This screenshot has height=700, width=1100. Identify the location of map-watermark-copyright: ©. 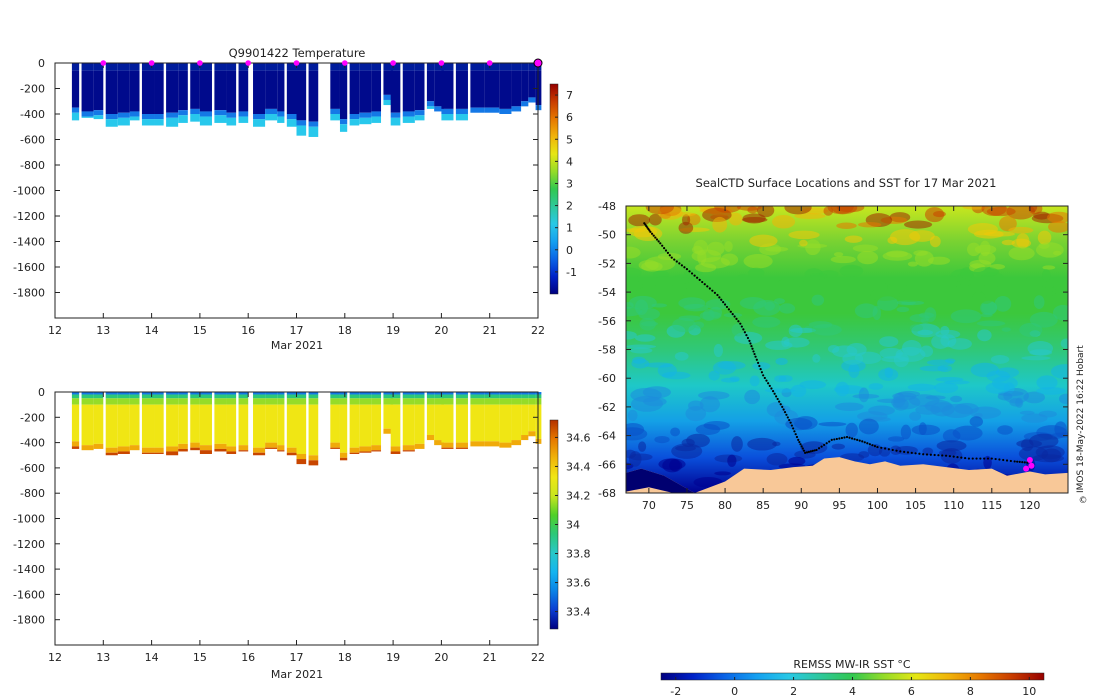
(1083, 501).